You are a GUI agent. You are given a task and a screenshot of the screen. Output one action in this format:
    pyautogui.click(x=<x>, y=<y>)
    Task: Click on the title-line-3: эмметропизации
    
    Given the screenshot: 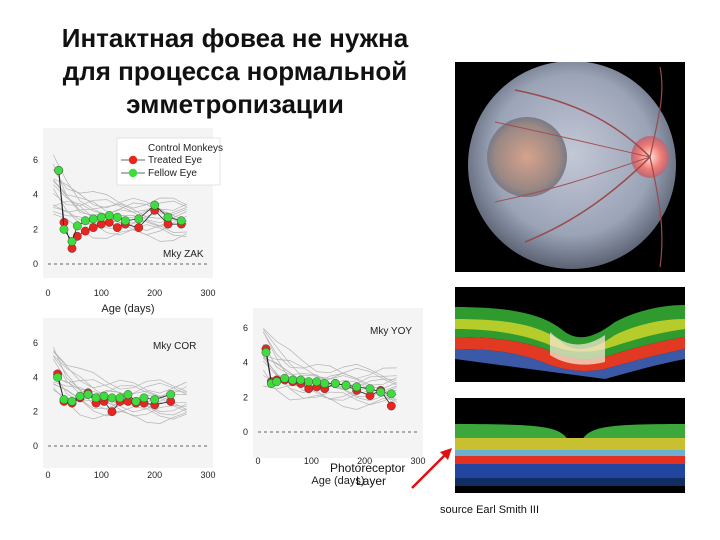 What is the action you would take?
    pyautogui.click(x=235, y=104)
    